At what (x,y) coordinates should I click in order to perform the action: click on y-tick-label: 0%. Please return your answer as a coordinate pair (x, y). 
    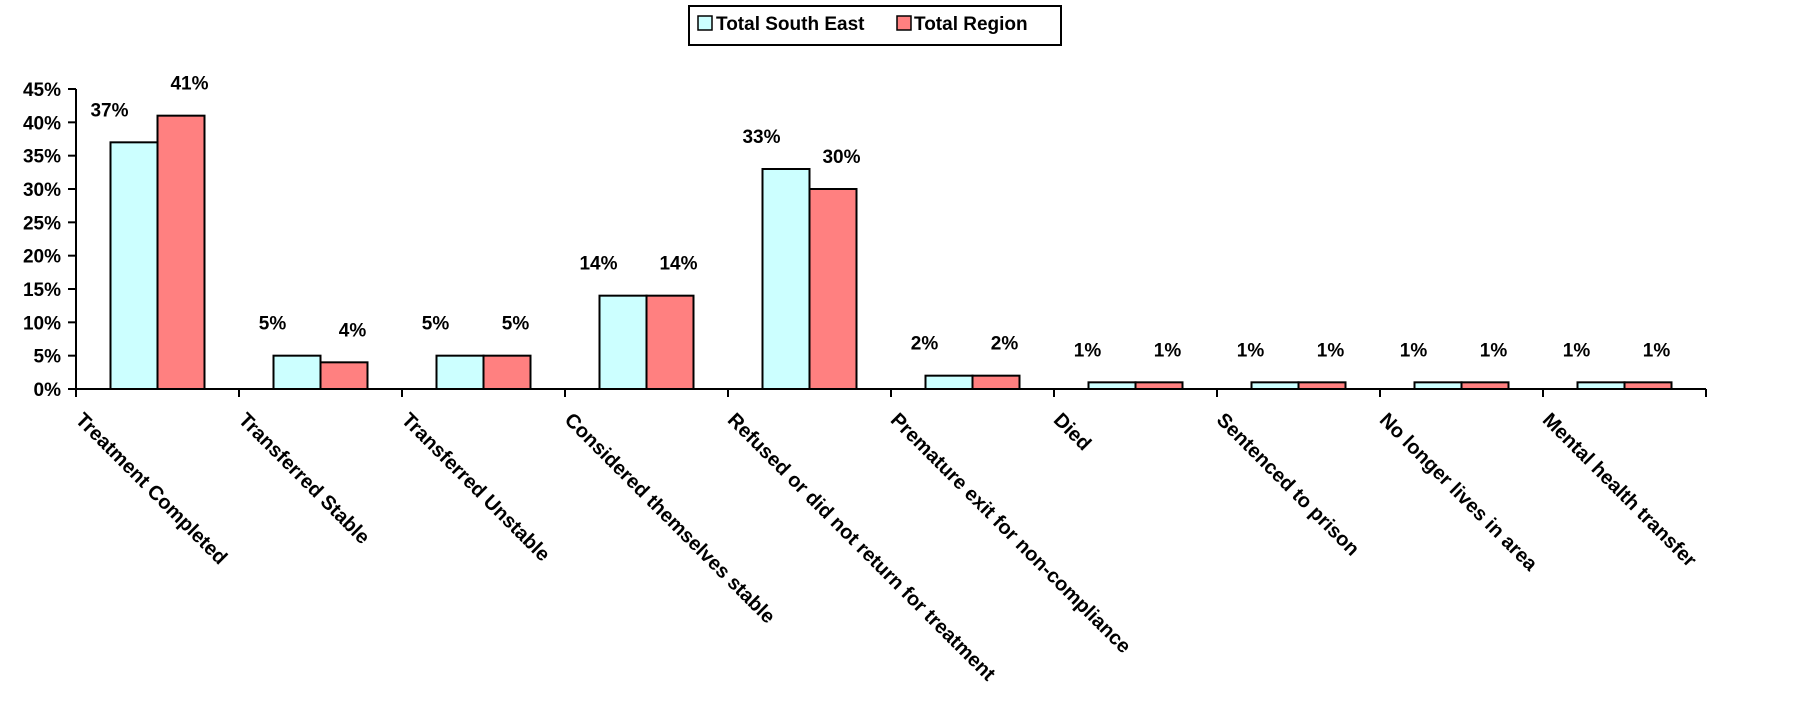
    Looking at the image, I should click on (48, 390).